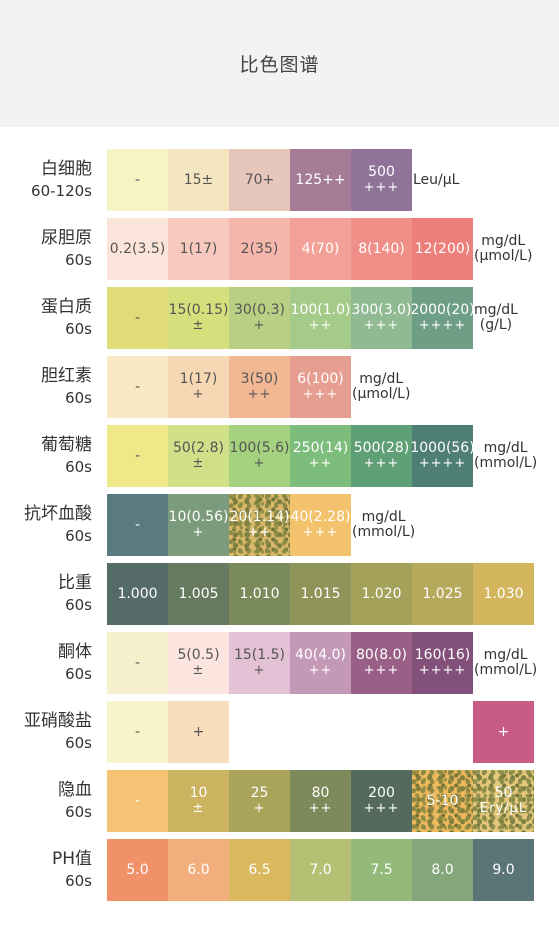 The image size is (559, 948). I want to click on unit-text: (μmol/L), so click(503, 256).